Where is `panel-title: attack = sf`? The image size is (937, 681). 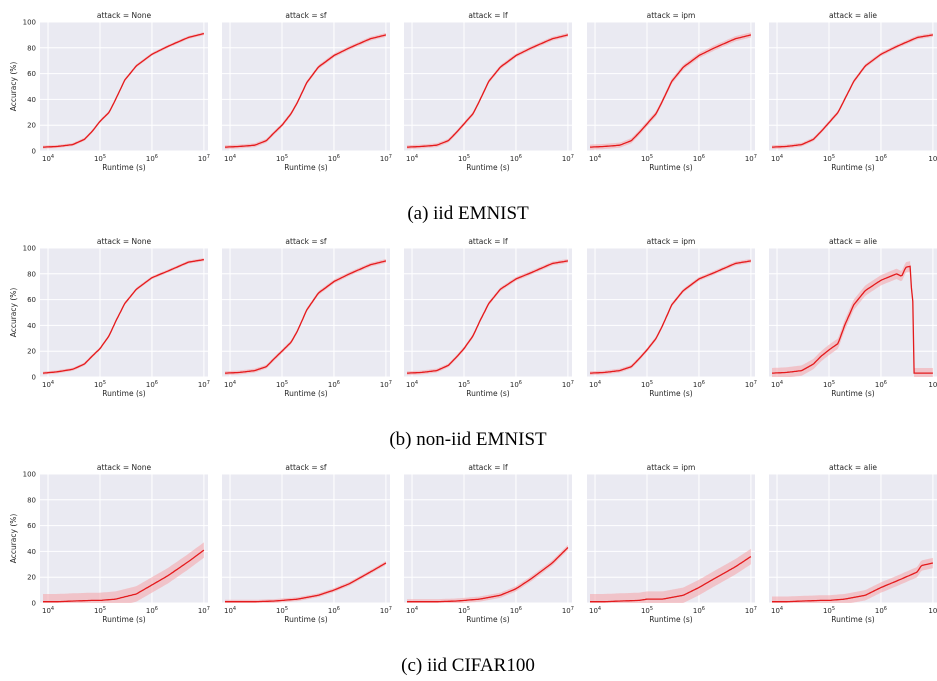 panel-title: attack = sf is located at coordinates (305, 241).